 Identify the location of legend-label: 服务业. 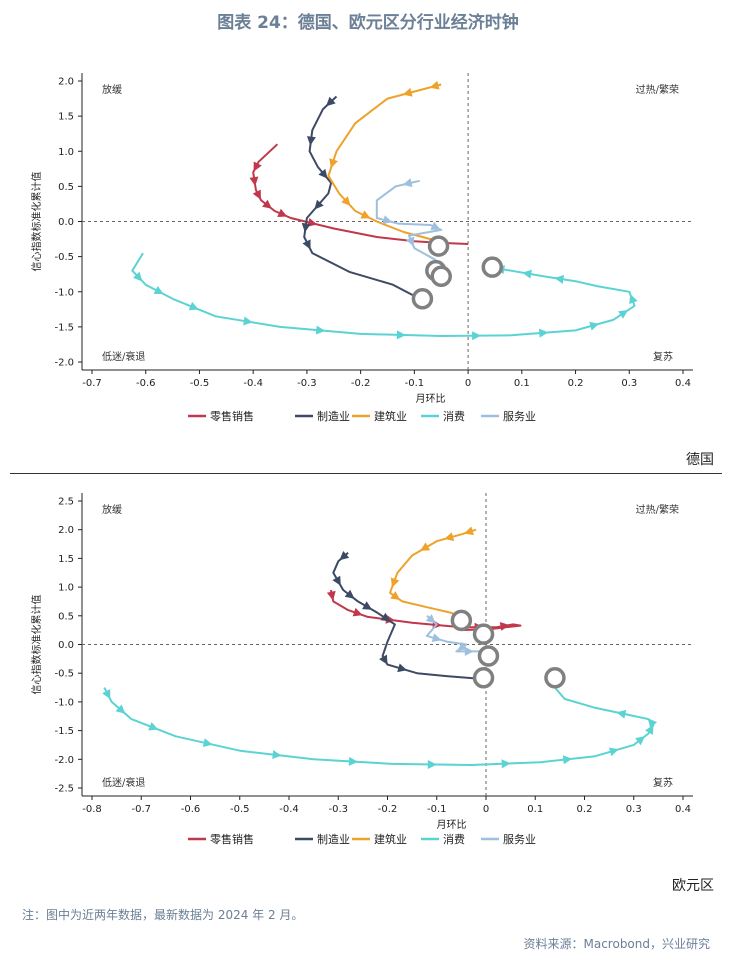
(519, 839).